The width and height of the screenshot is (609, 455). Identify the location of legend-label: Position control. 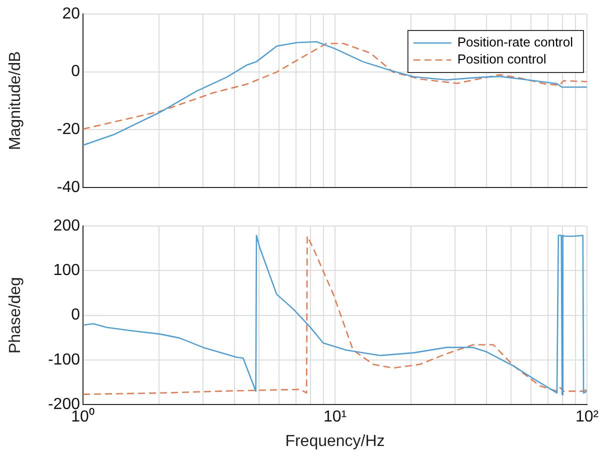
(501, 59).